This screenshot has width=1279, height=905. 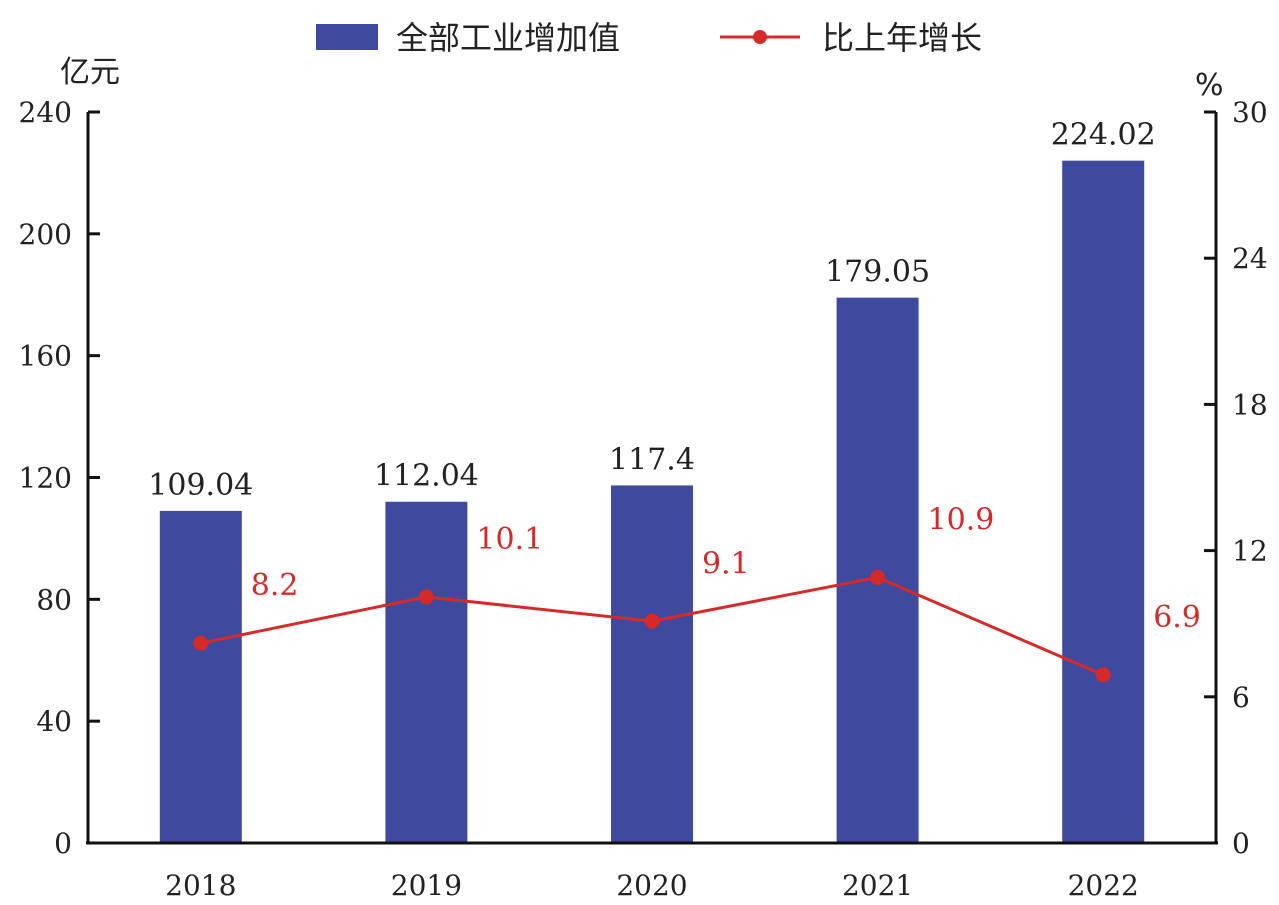 What do you see at coordinates (877, 885) in the screenshot?
I see `x-tick-label-2021: 2021` at bounding box center [877, 885].